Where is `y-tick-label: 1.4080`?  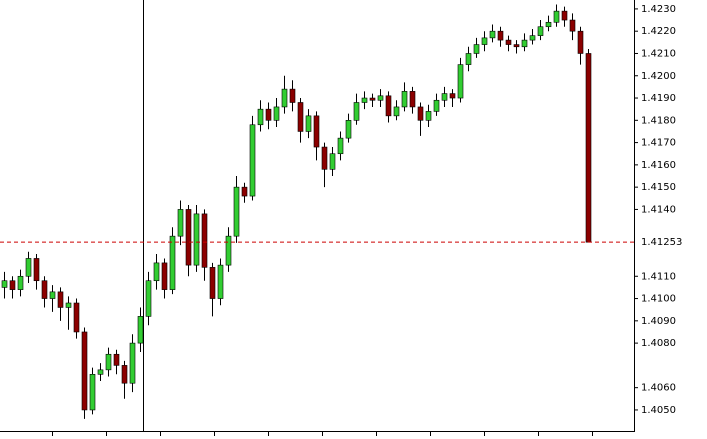
y-tick-label: 1.4080 is located at coordinates (658, 343).